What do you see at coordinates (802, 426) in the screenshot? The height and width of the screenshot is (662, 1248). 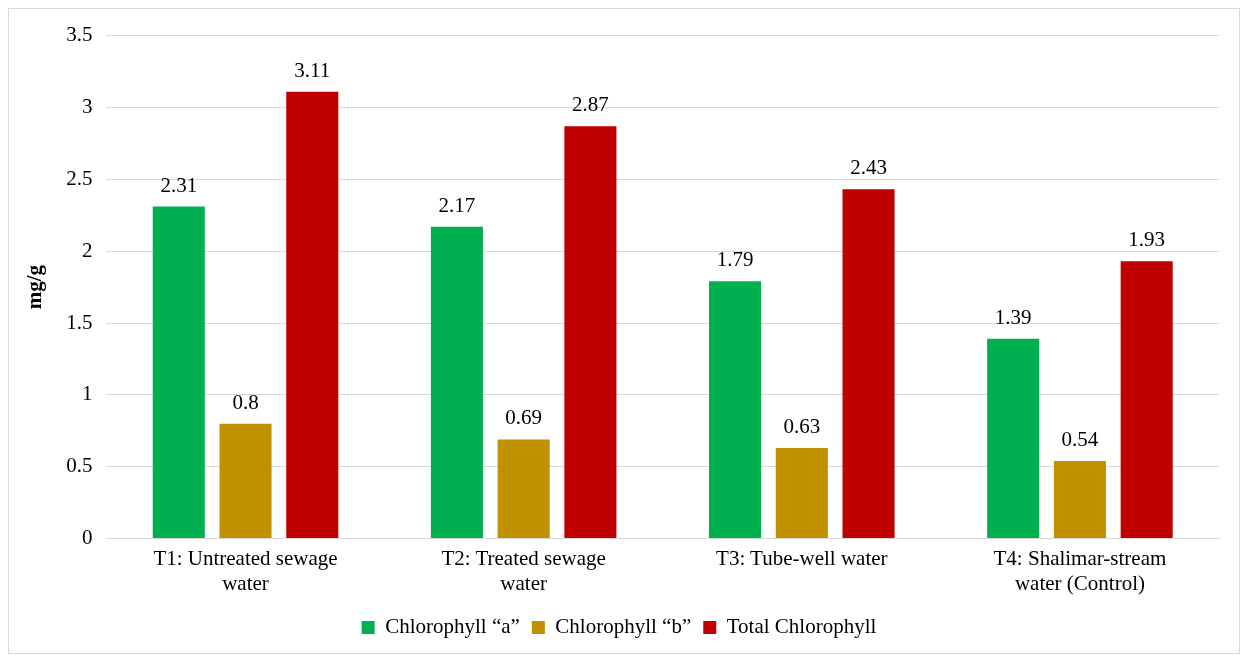 I see `data-label: 0.63` at bounding box center [802, 426].